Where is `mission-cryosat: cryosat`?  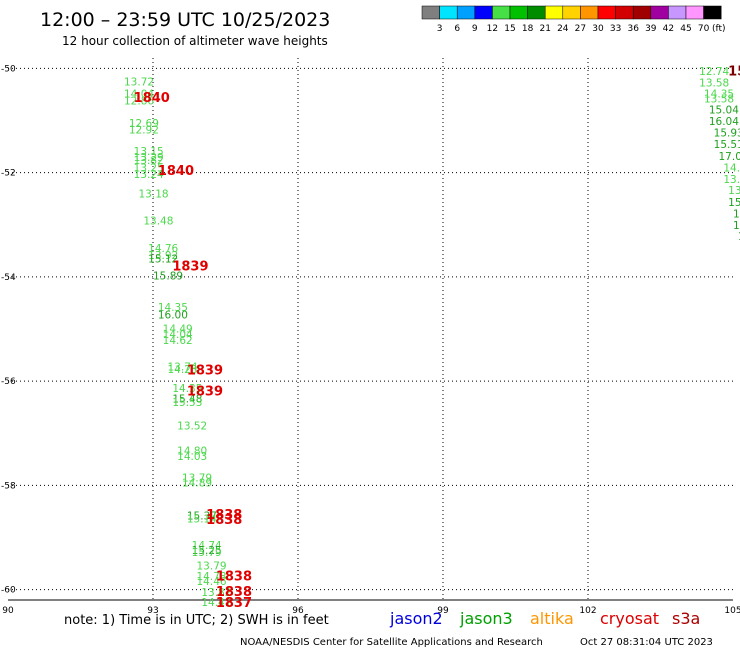 mission-cryosat: cryosat is located at coordinates (629, 618).